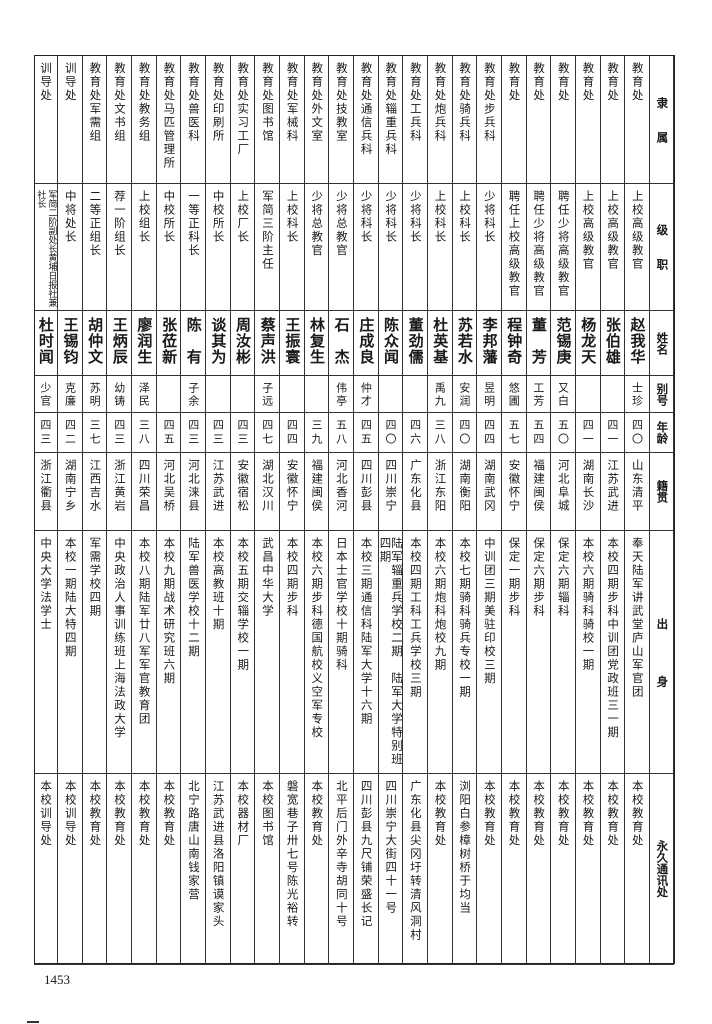  What do you see at coordinates (95, 102) in the screenshot?
I see `cell-affiliation-text: 教育处军需组` at bounding box center [95, 102].